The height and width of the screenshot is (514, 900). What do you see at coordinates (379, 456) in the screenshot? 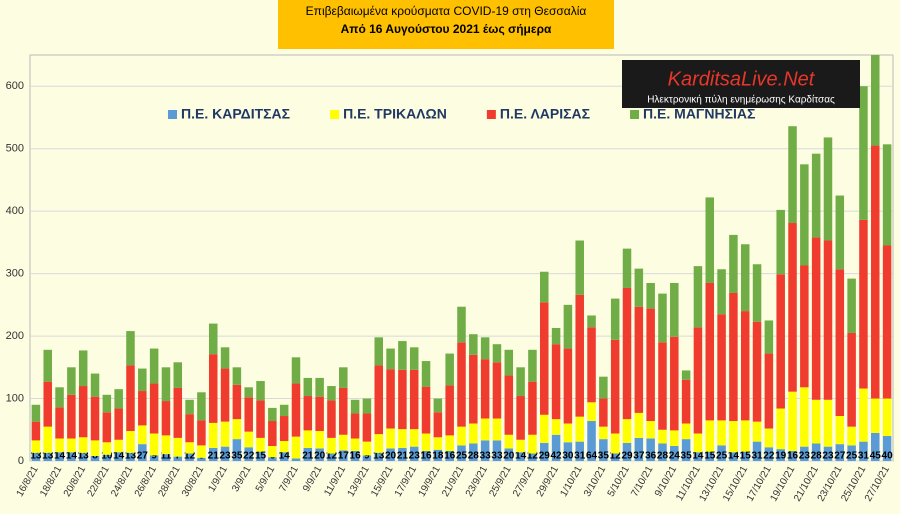
I see `data-label: 13` at bounding box center [379, 456].